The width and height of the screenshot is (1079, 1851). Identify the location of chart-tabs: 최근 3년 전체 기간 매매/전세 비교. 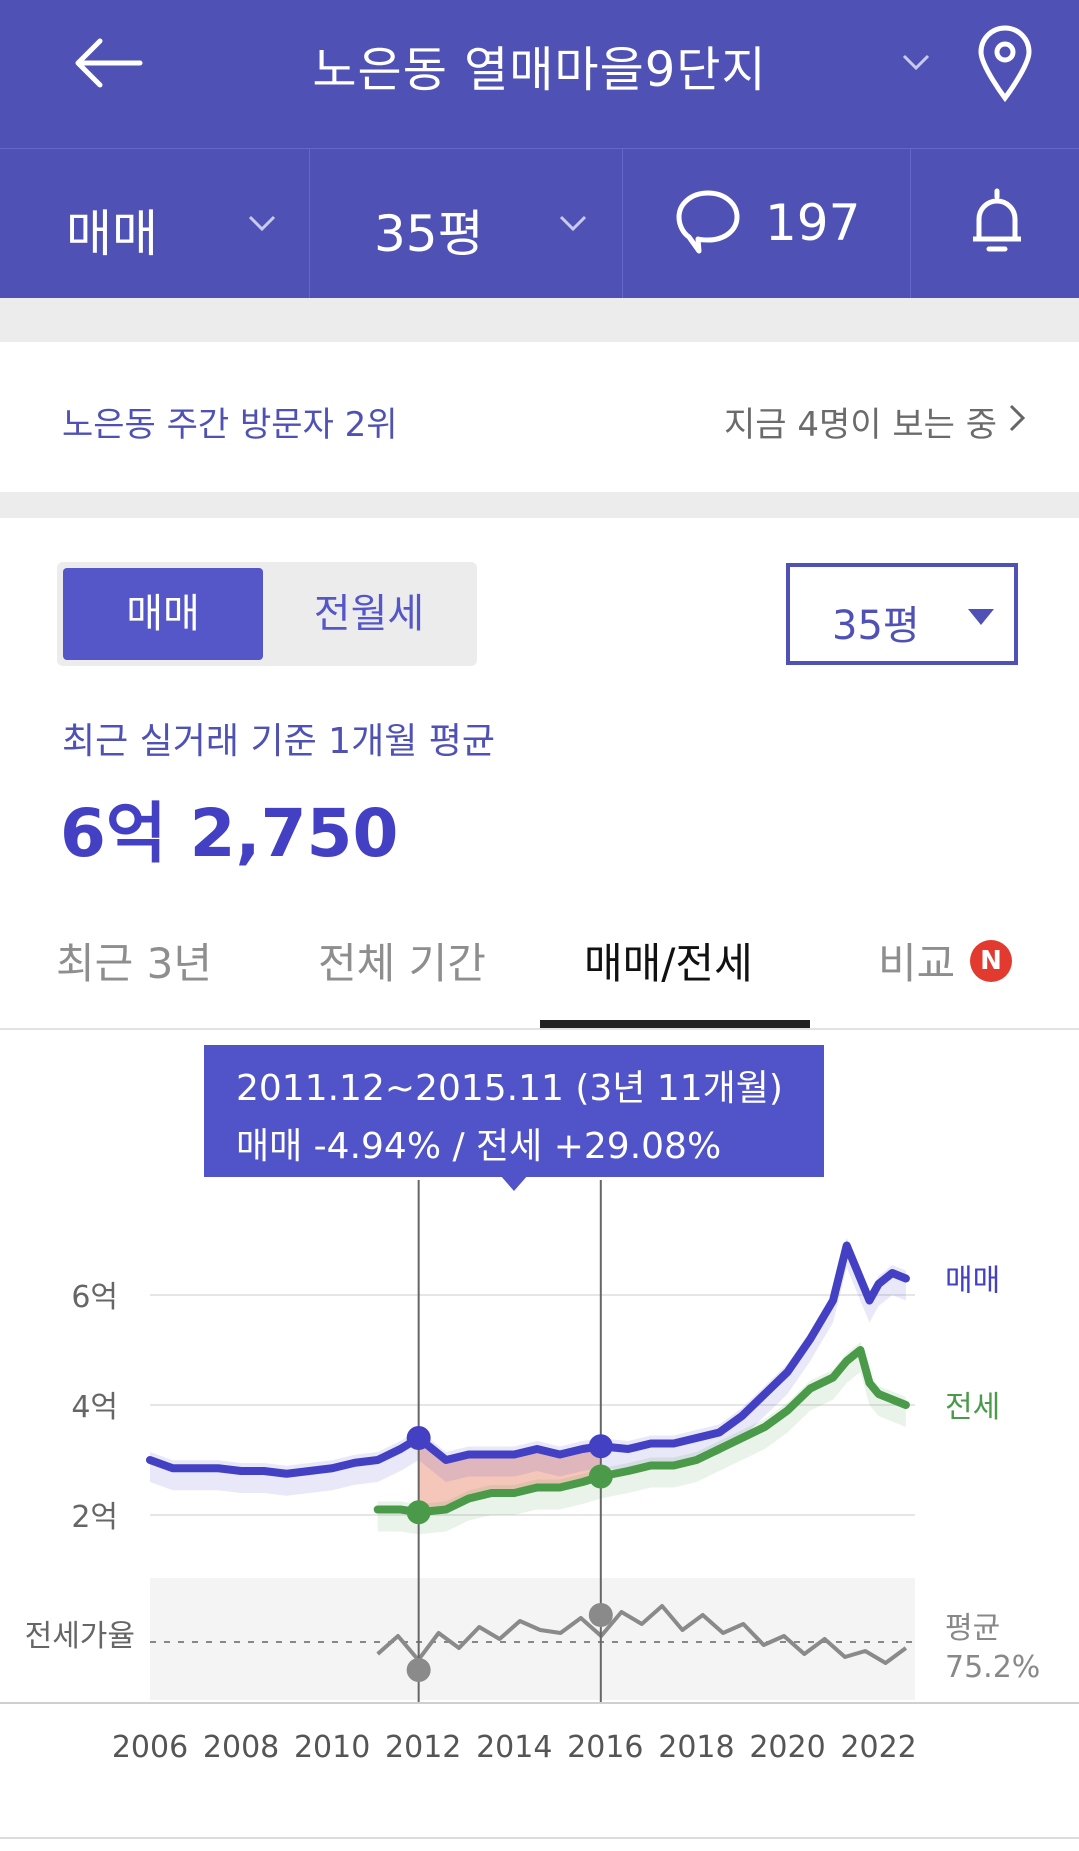
(539, 965).